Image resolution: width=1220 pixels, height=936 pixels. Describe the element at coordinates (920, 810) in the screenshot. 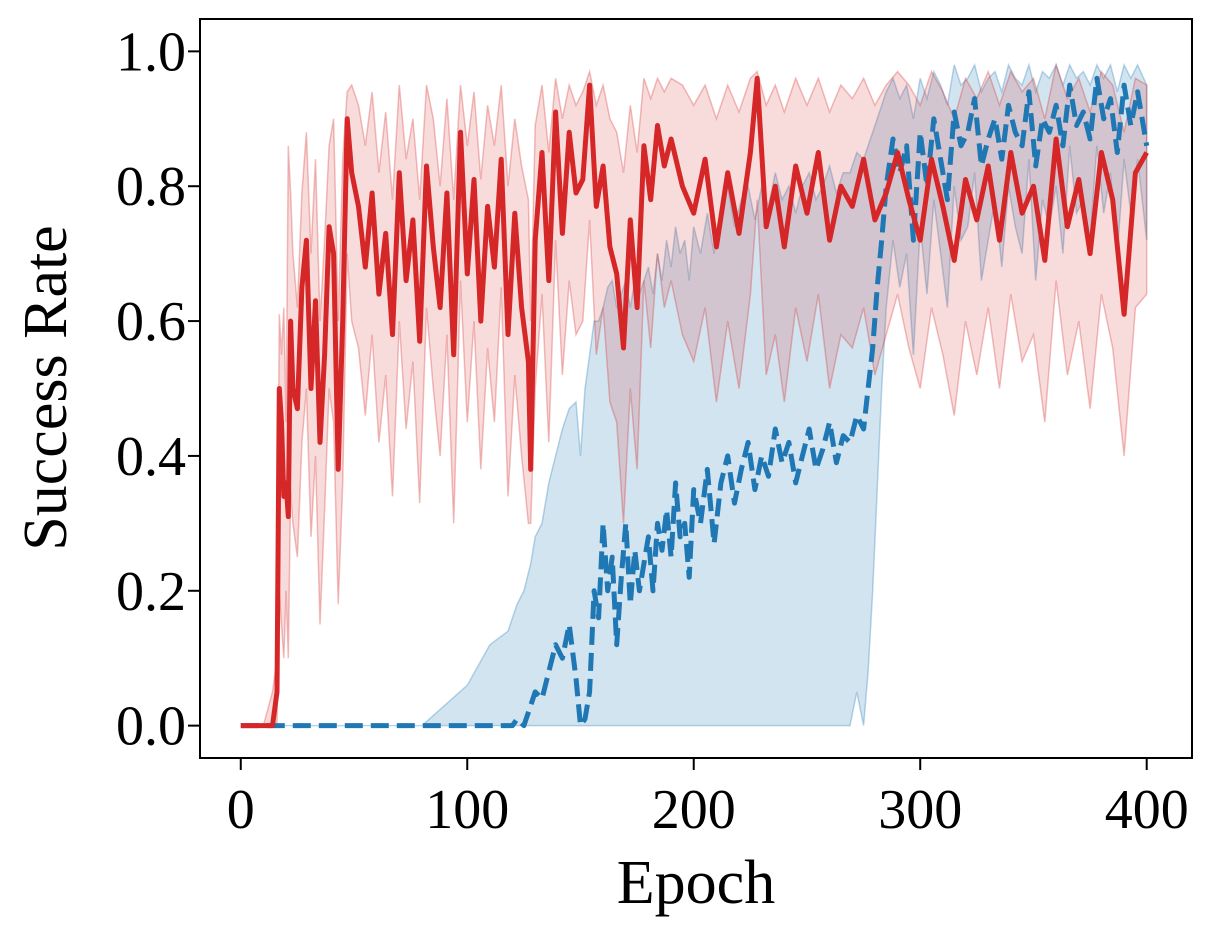

I see `x-tick-label: 300` at that location.